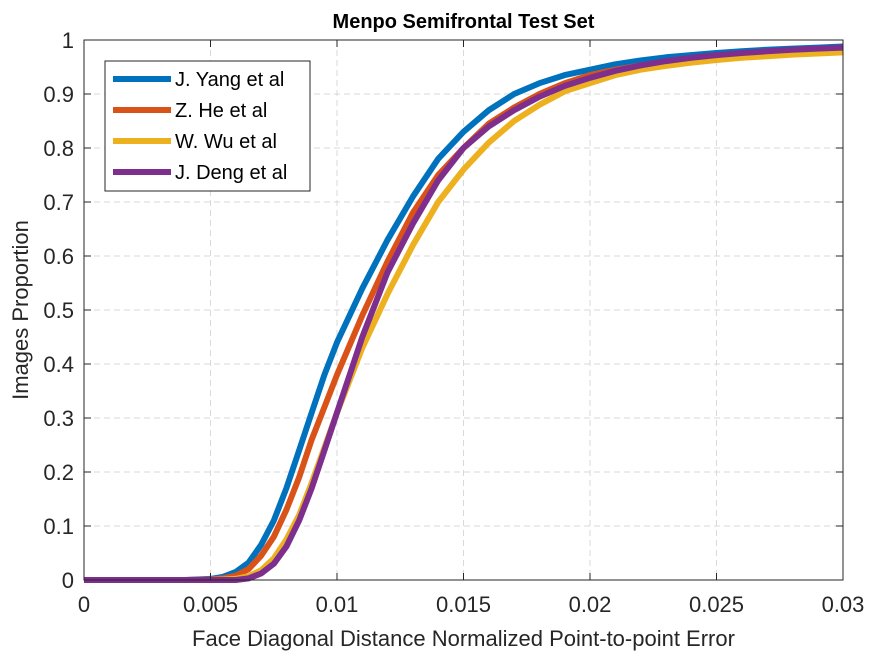 The width and height of the screenshot is (875, 656). Describe the element at coordinates (337, 604) in the screenshot. I see `x-tick-label: 0.01` at that location.